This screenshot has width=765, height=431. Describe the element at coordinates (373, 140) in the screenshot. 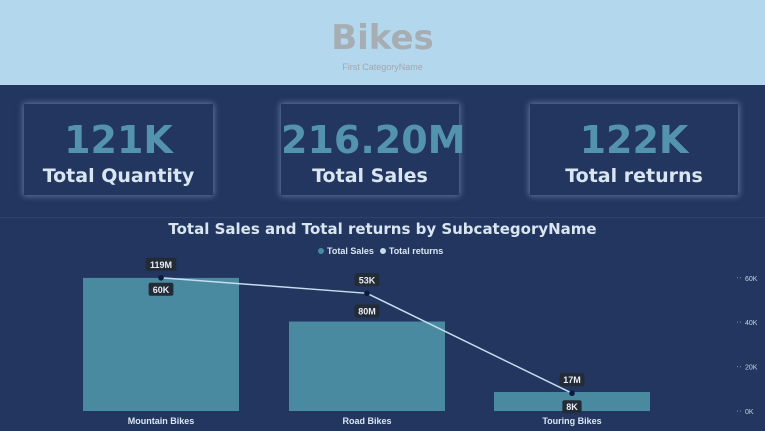

I see `kpi-value: 216.20M` at that location.